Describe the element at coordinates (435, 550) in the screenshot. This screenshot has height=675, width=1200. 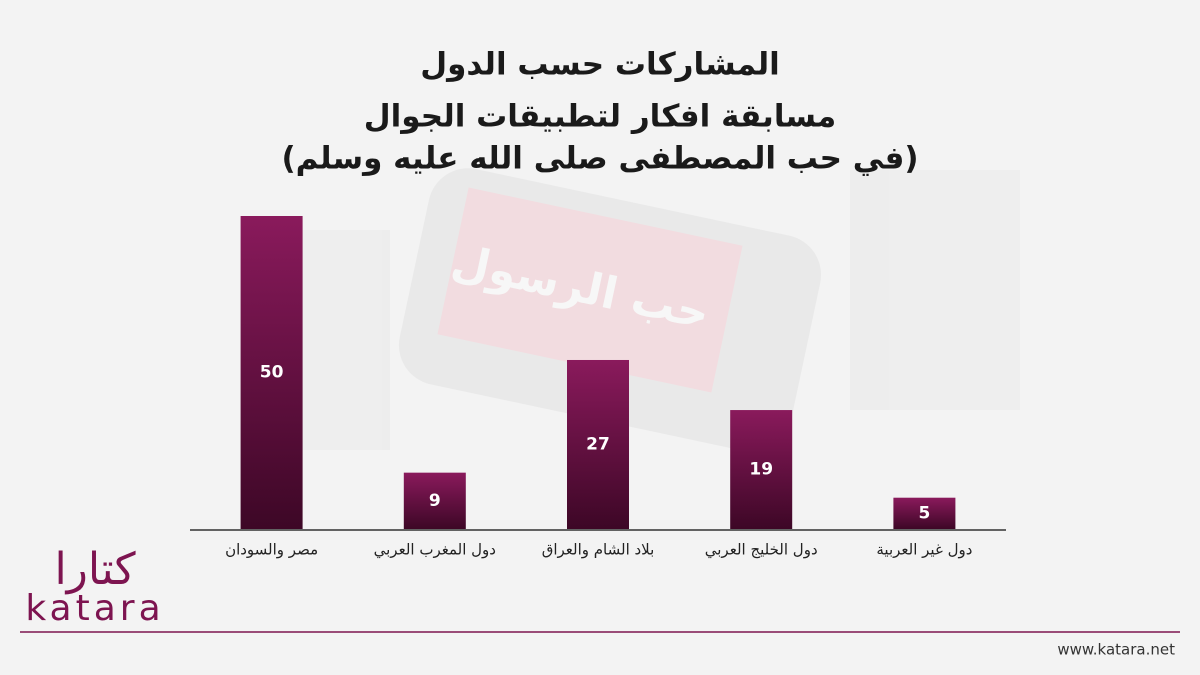
I see `x-tick-label: دول المغرب العربي` at that location.